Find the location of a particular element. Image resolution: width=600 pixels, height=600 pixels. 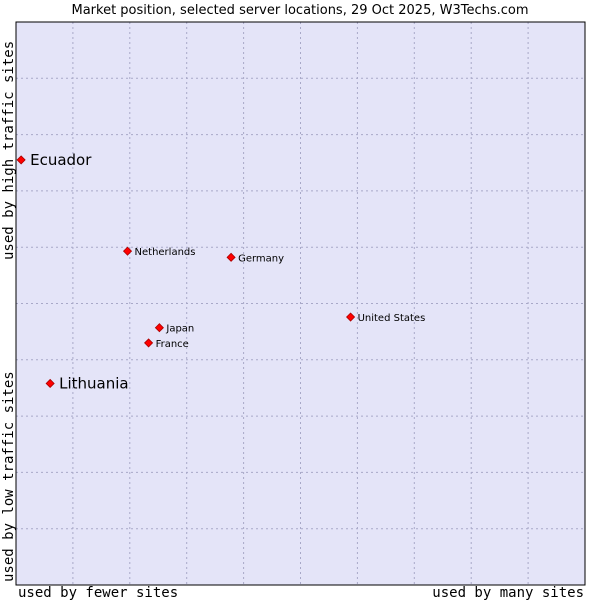

data-point-france: France is located at coordinates (166, 344).